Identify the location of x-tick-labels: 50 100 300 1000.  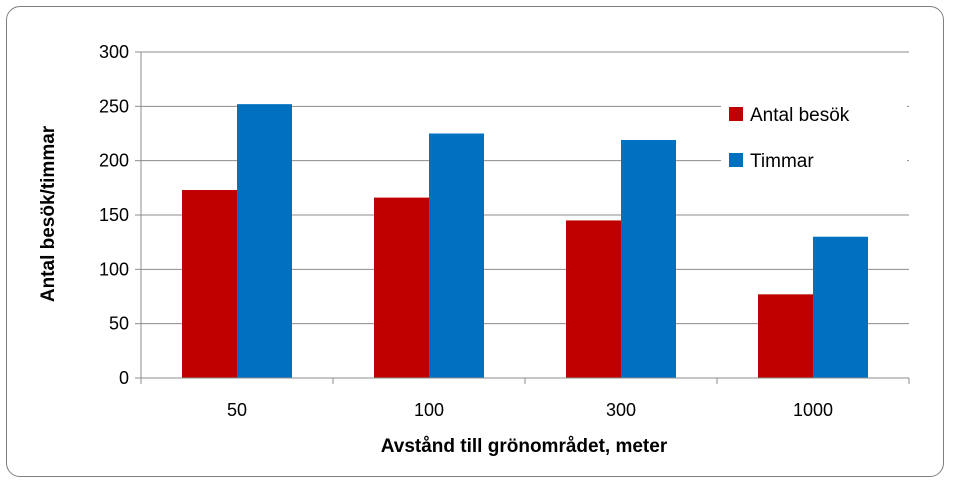
(530, 410).